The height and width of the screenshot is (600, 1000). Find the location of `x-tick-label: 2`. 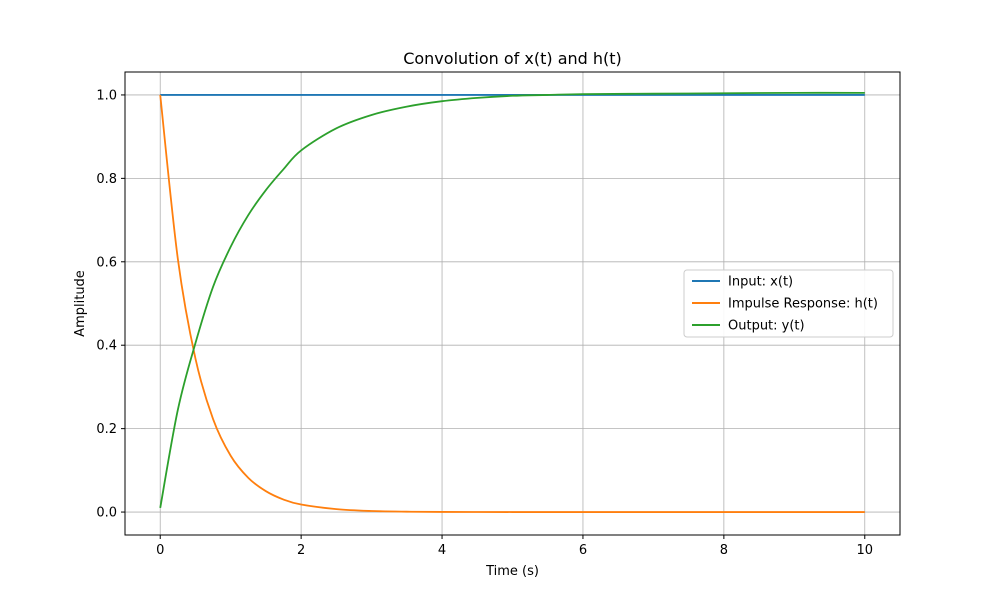

x-tick-label: 2 is located at coordinates (301, 550).